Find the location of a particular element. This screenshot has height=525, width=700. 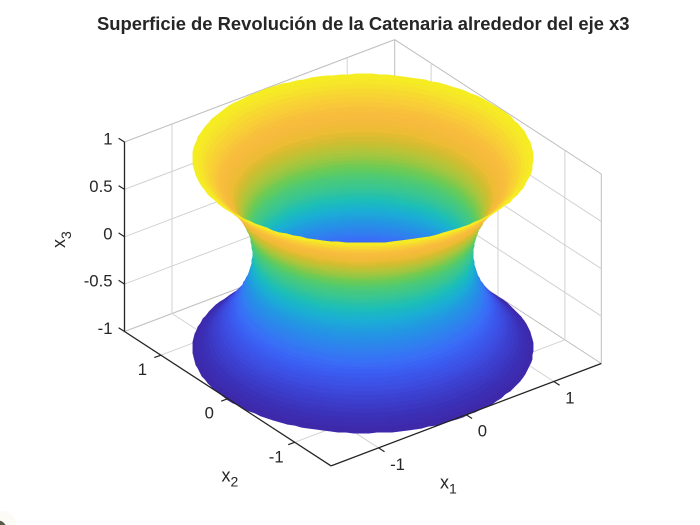

svg-text: -0.5 is located at coordinates (98, 281).